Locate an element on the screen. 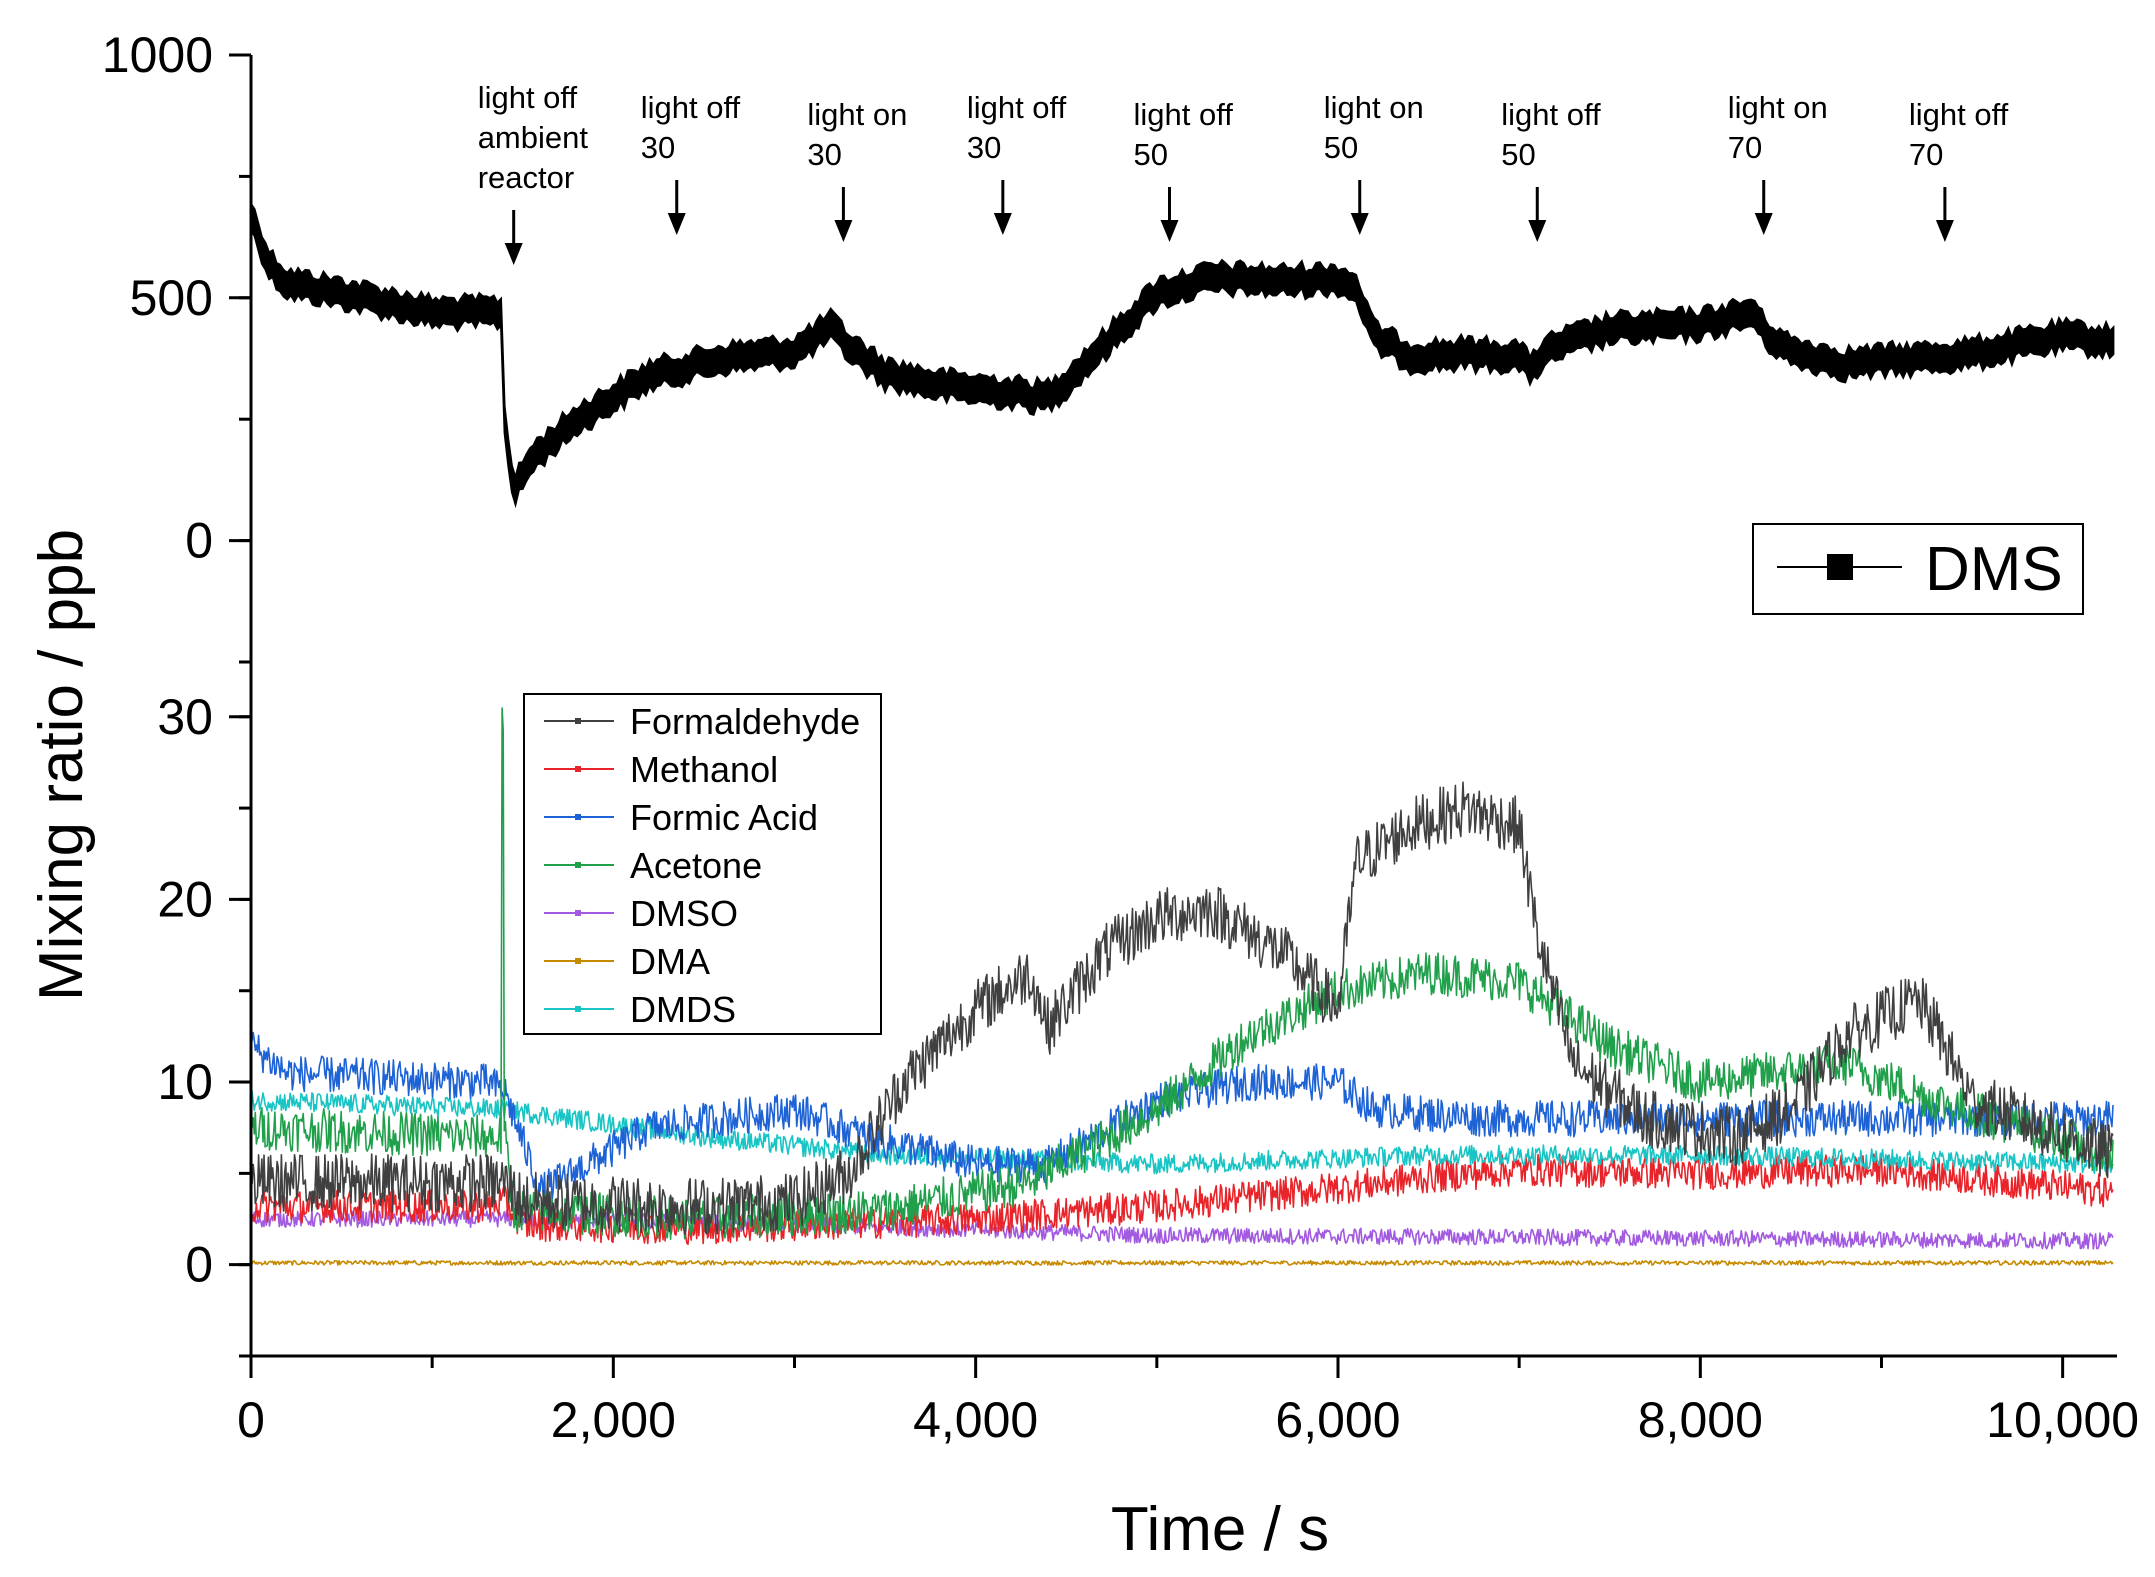 The width and height of the screenshot is (2155, 1577). bottom-y-tick-label: 30 is located at coordinates (185, 717).